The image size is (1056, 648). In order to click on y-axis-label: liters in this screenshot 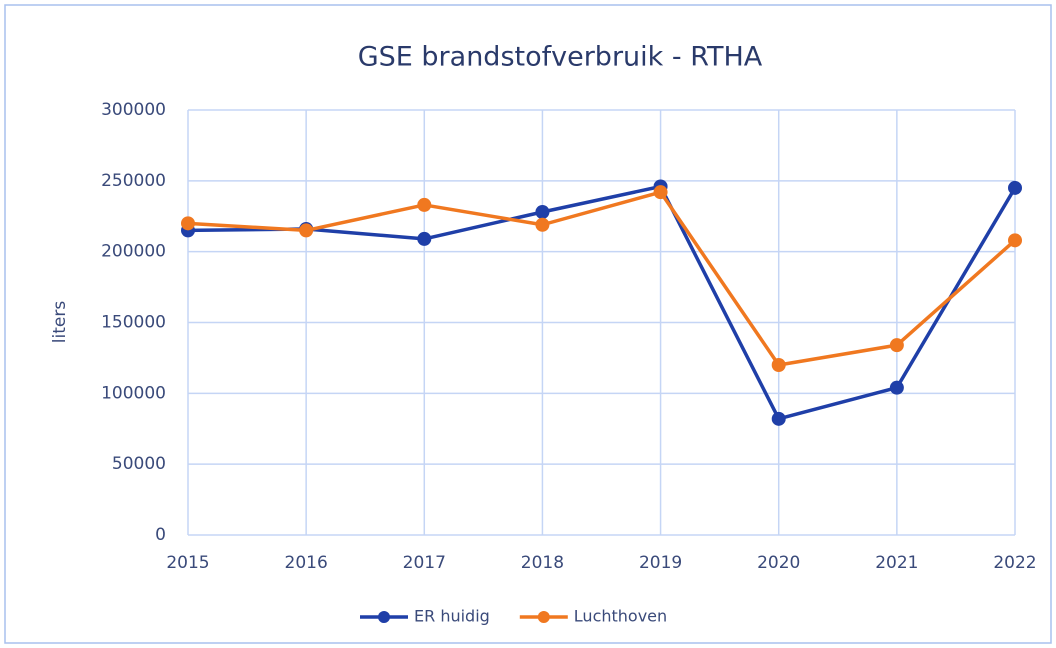, I will do `click(60, 322)`.